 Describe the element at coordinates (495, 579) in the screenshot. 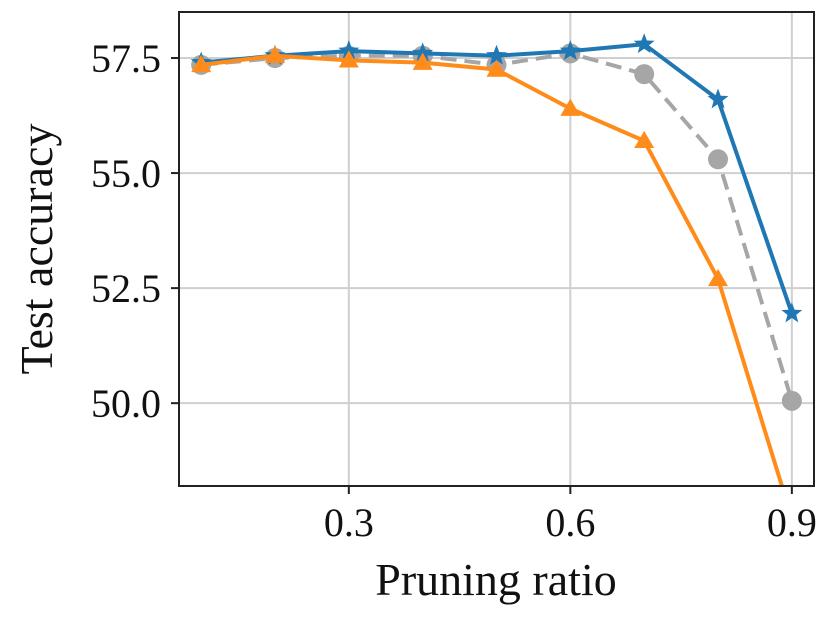

I see `x-axis-label: Pruning ratio` at that location.